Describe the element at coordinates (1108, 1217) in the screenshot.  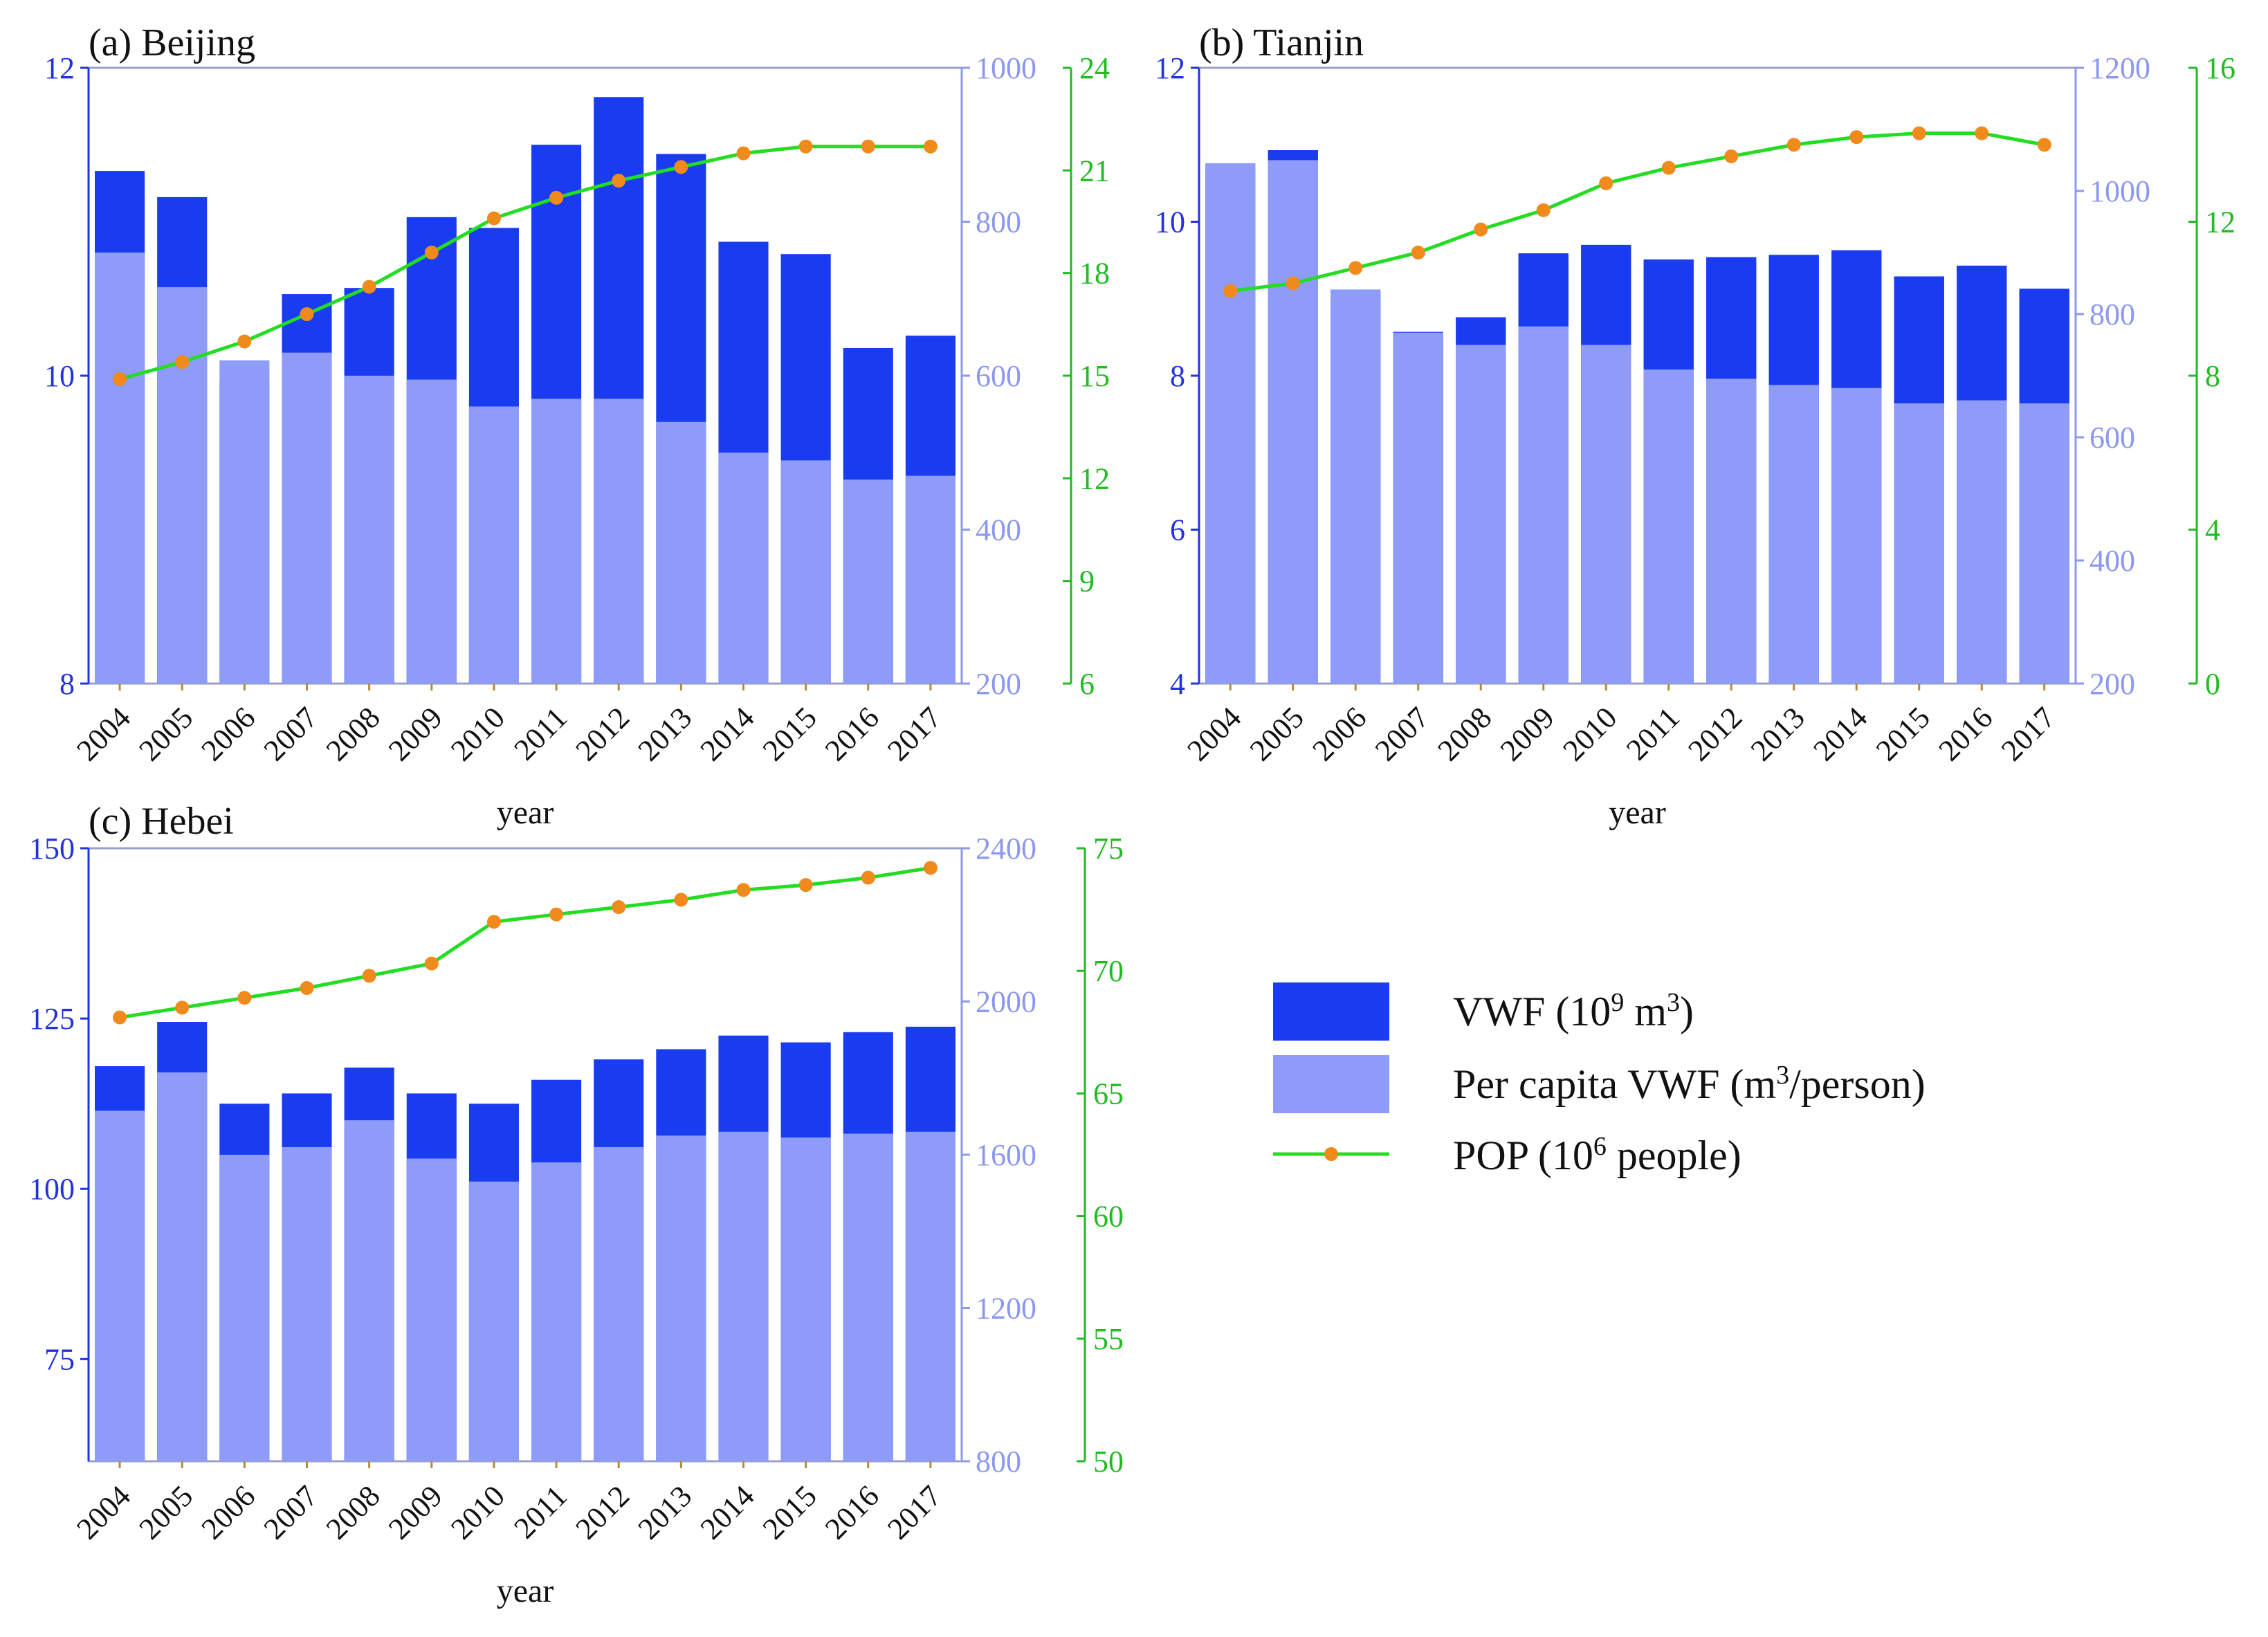
I see `right-tick-label: 60` at that location.